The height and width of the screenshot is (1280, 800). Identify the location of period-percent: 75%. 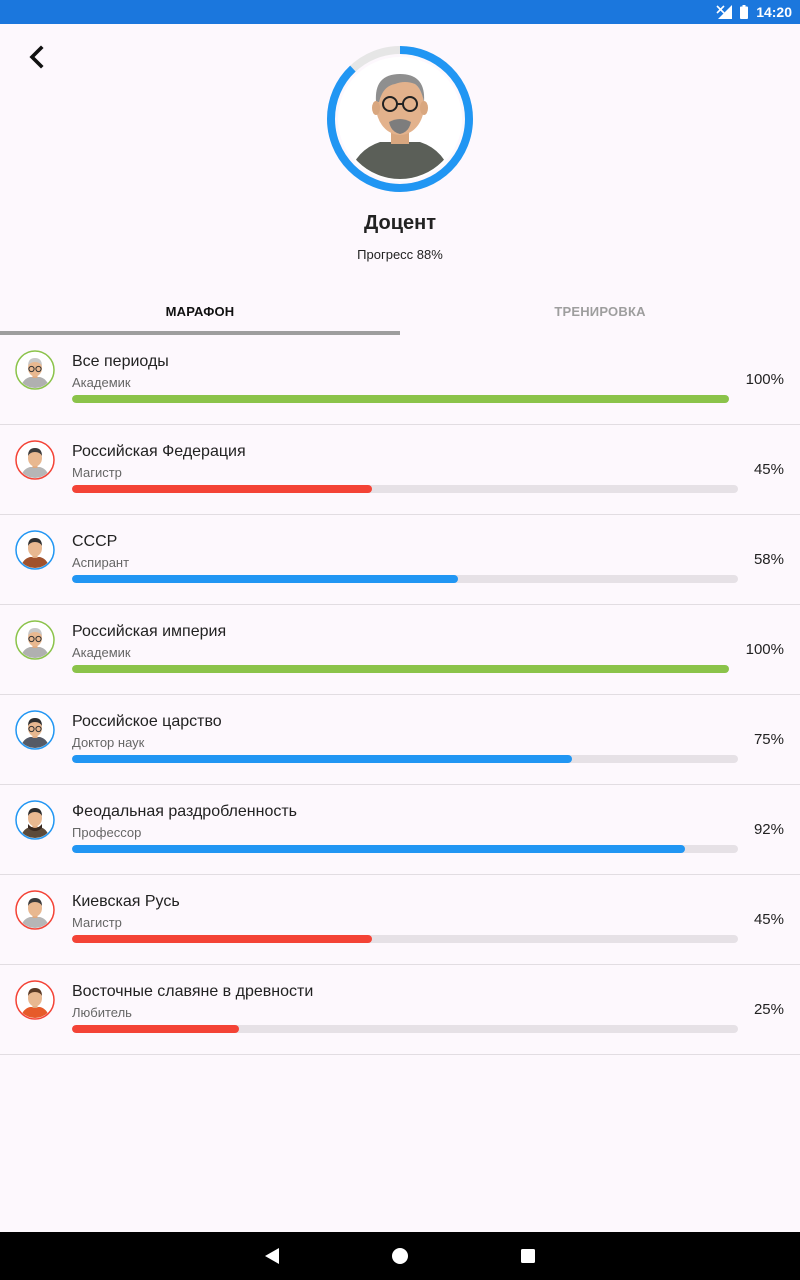
(768, 739).